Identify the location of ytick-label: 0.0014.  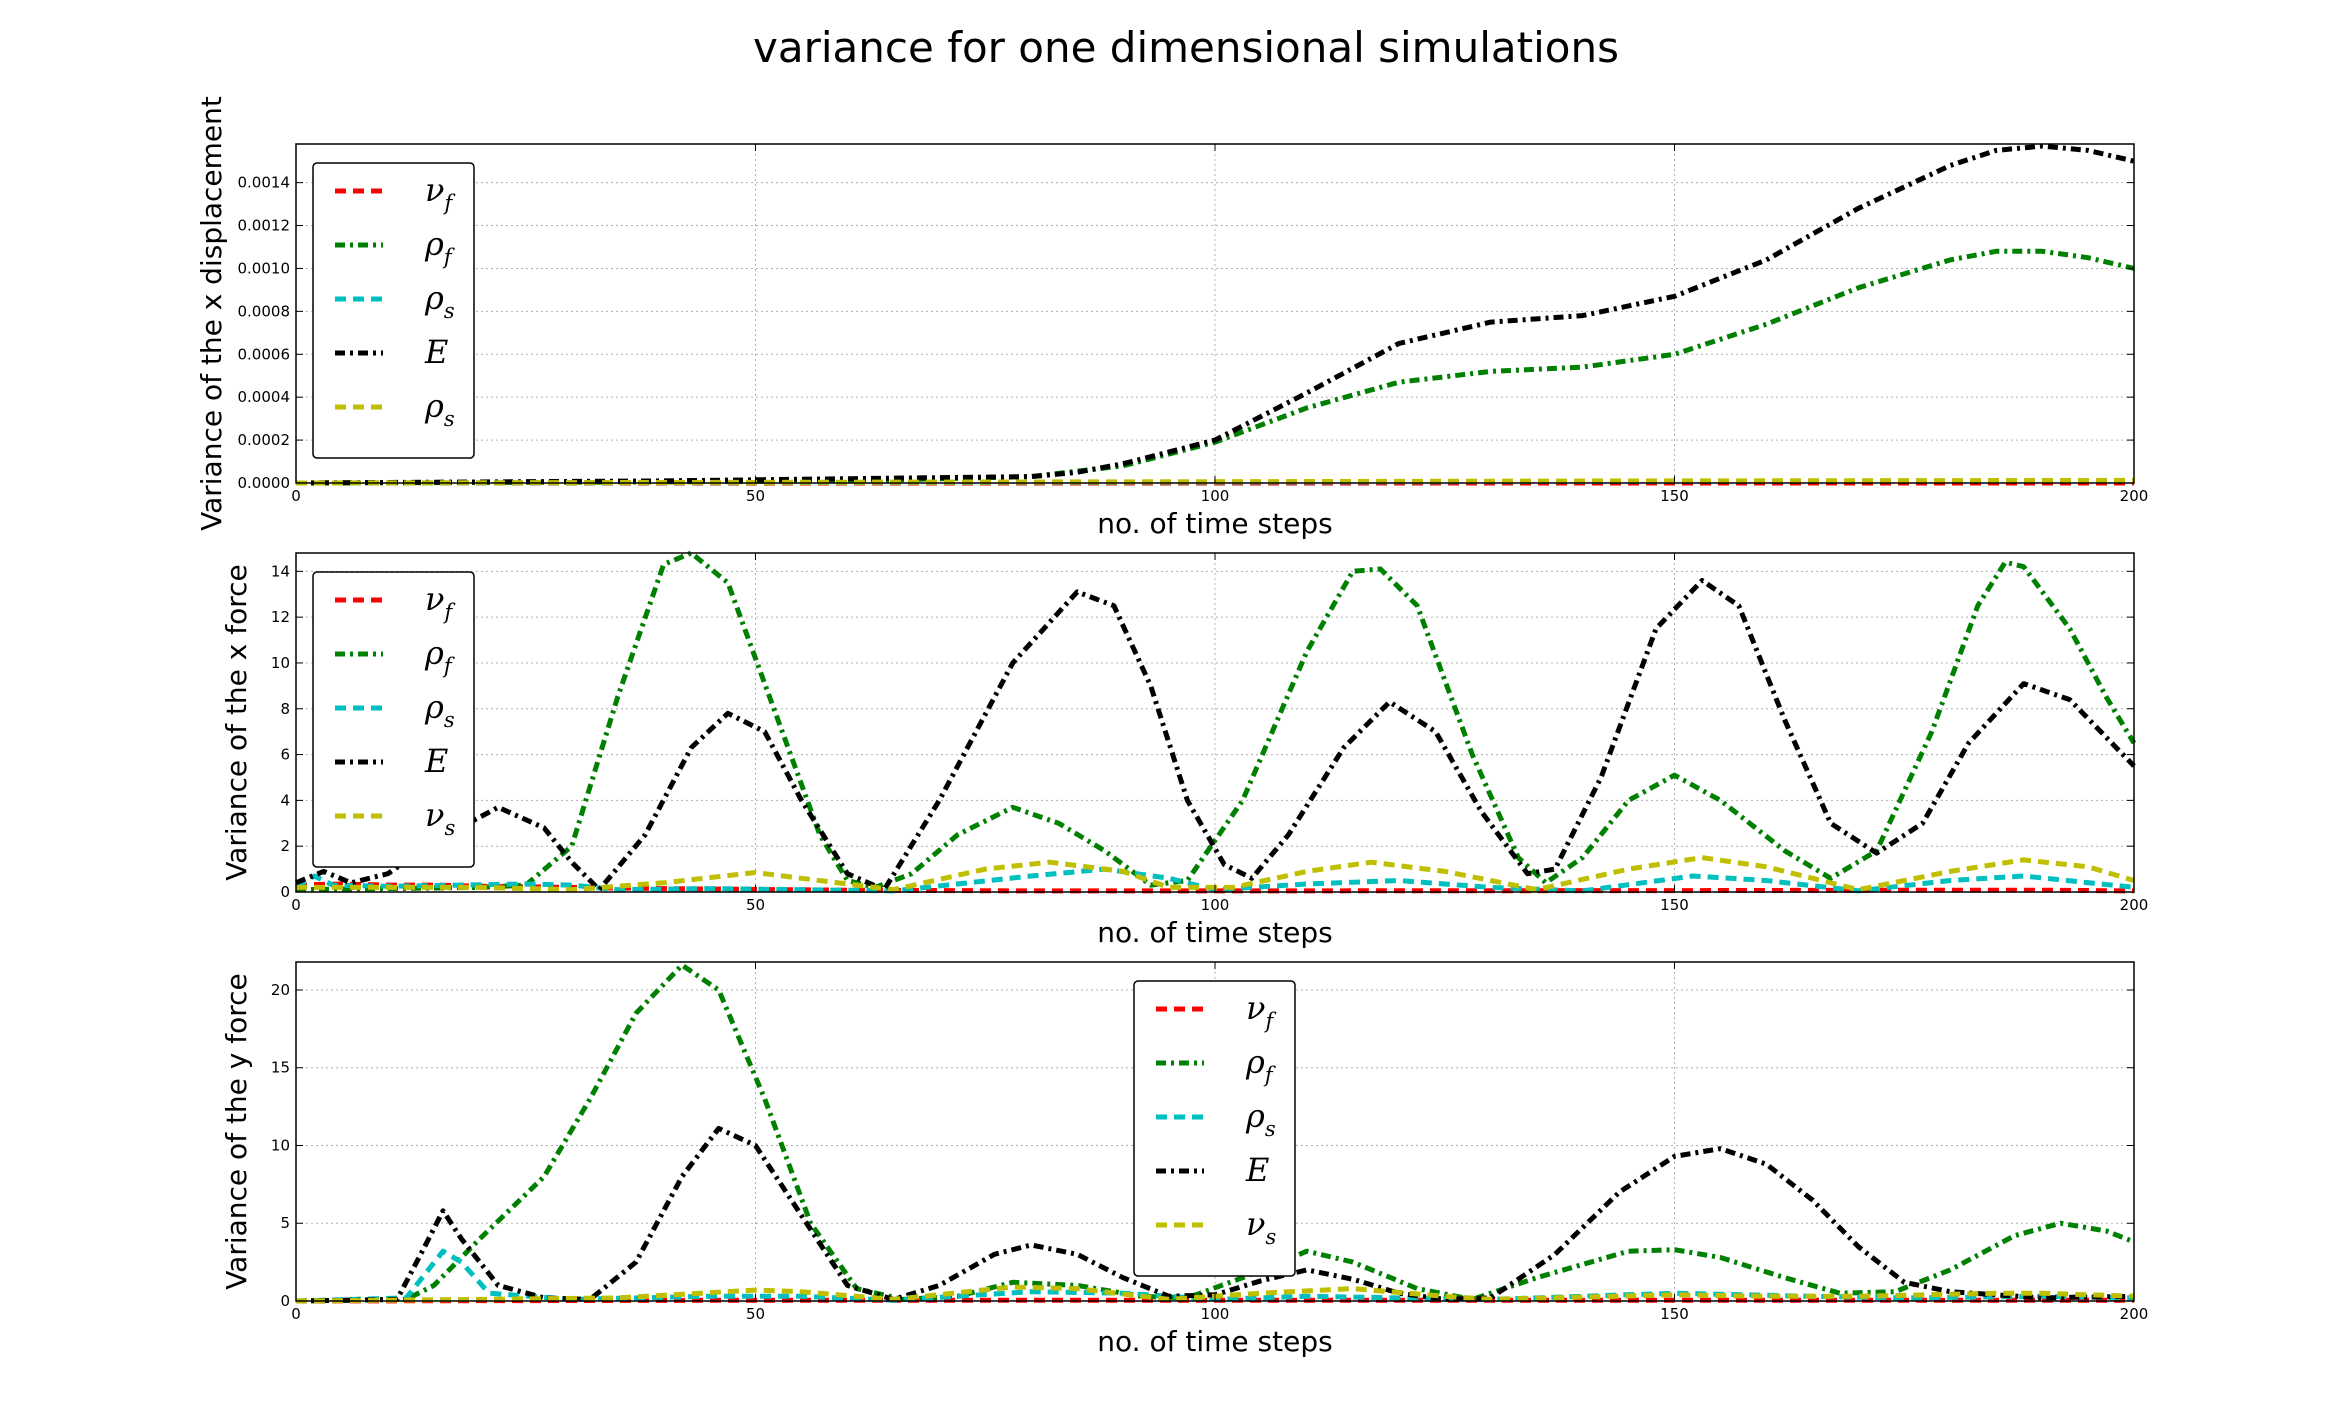
(264, 183).